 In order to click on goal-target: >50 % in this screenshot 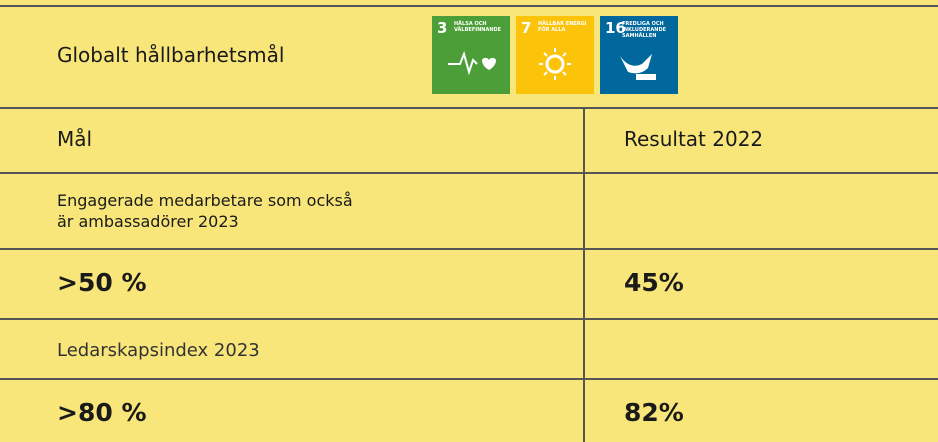, I will do `click(102, 282)`.